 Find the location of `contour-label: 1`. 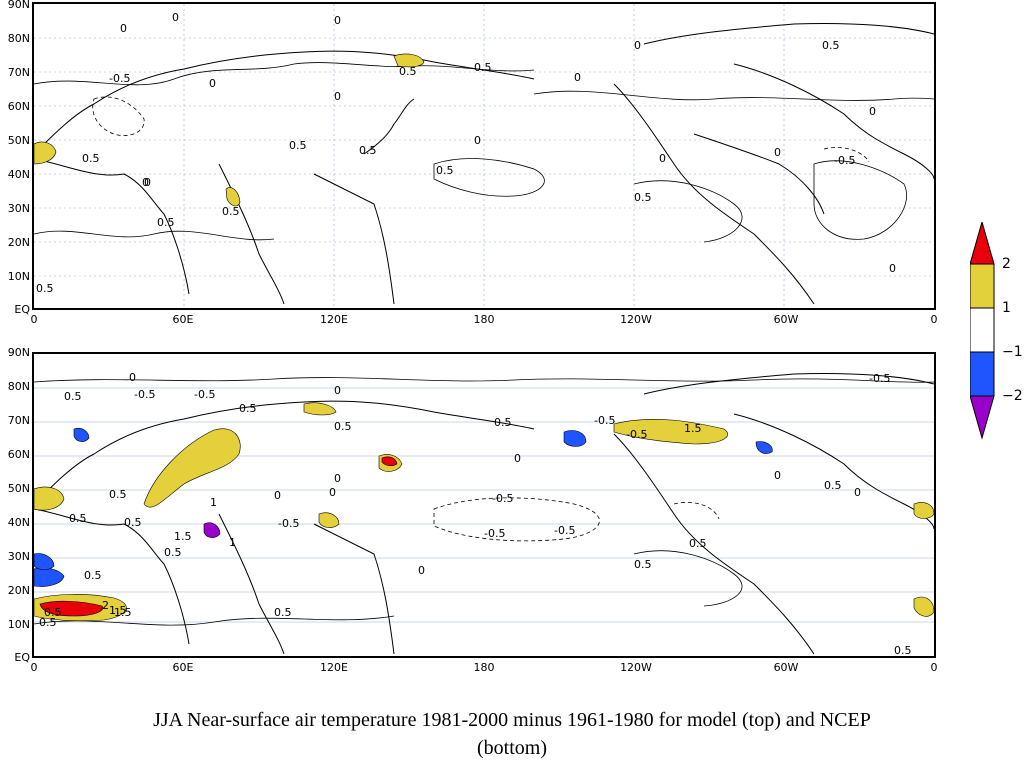

contour-label: 1 is located at coordinates (213, 502).